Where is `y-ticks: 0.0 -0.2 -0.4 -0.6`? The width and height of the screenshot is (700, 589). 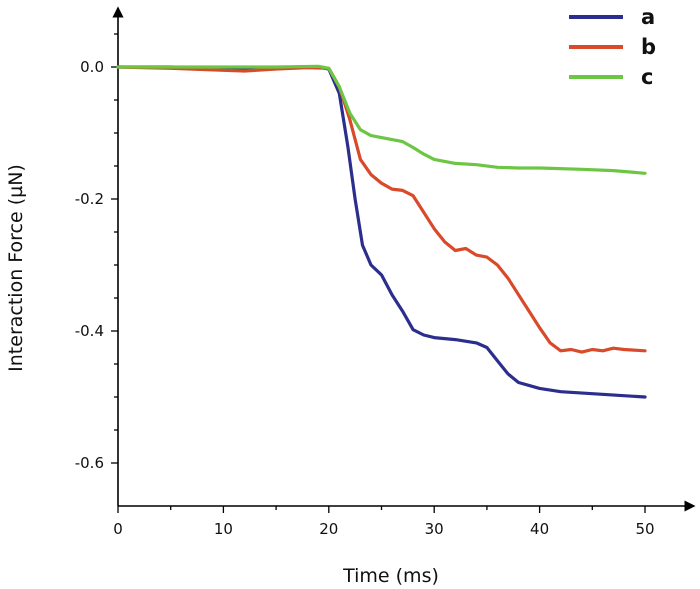 y-ticks: 0.0 -0.2 -0.4 -0.6 is located at coordinates (96, 252).